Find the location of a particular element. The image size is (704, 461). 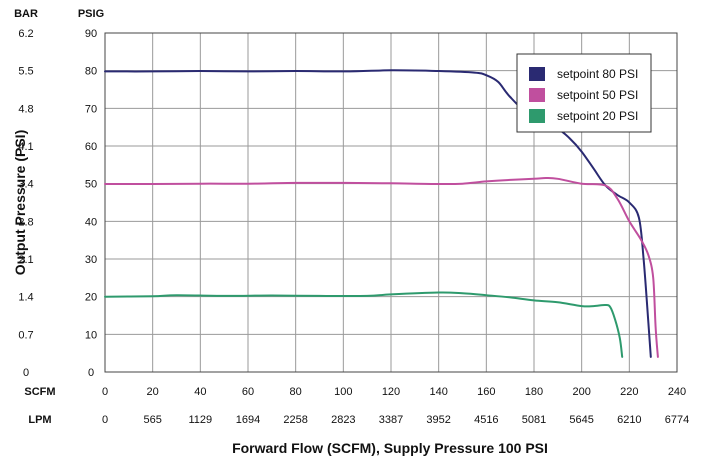

x-tick-scfm: 160 is located at coordinates (486, 392).